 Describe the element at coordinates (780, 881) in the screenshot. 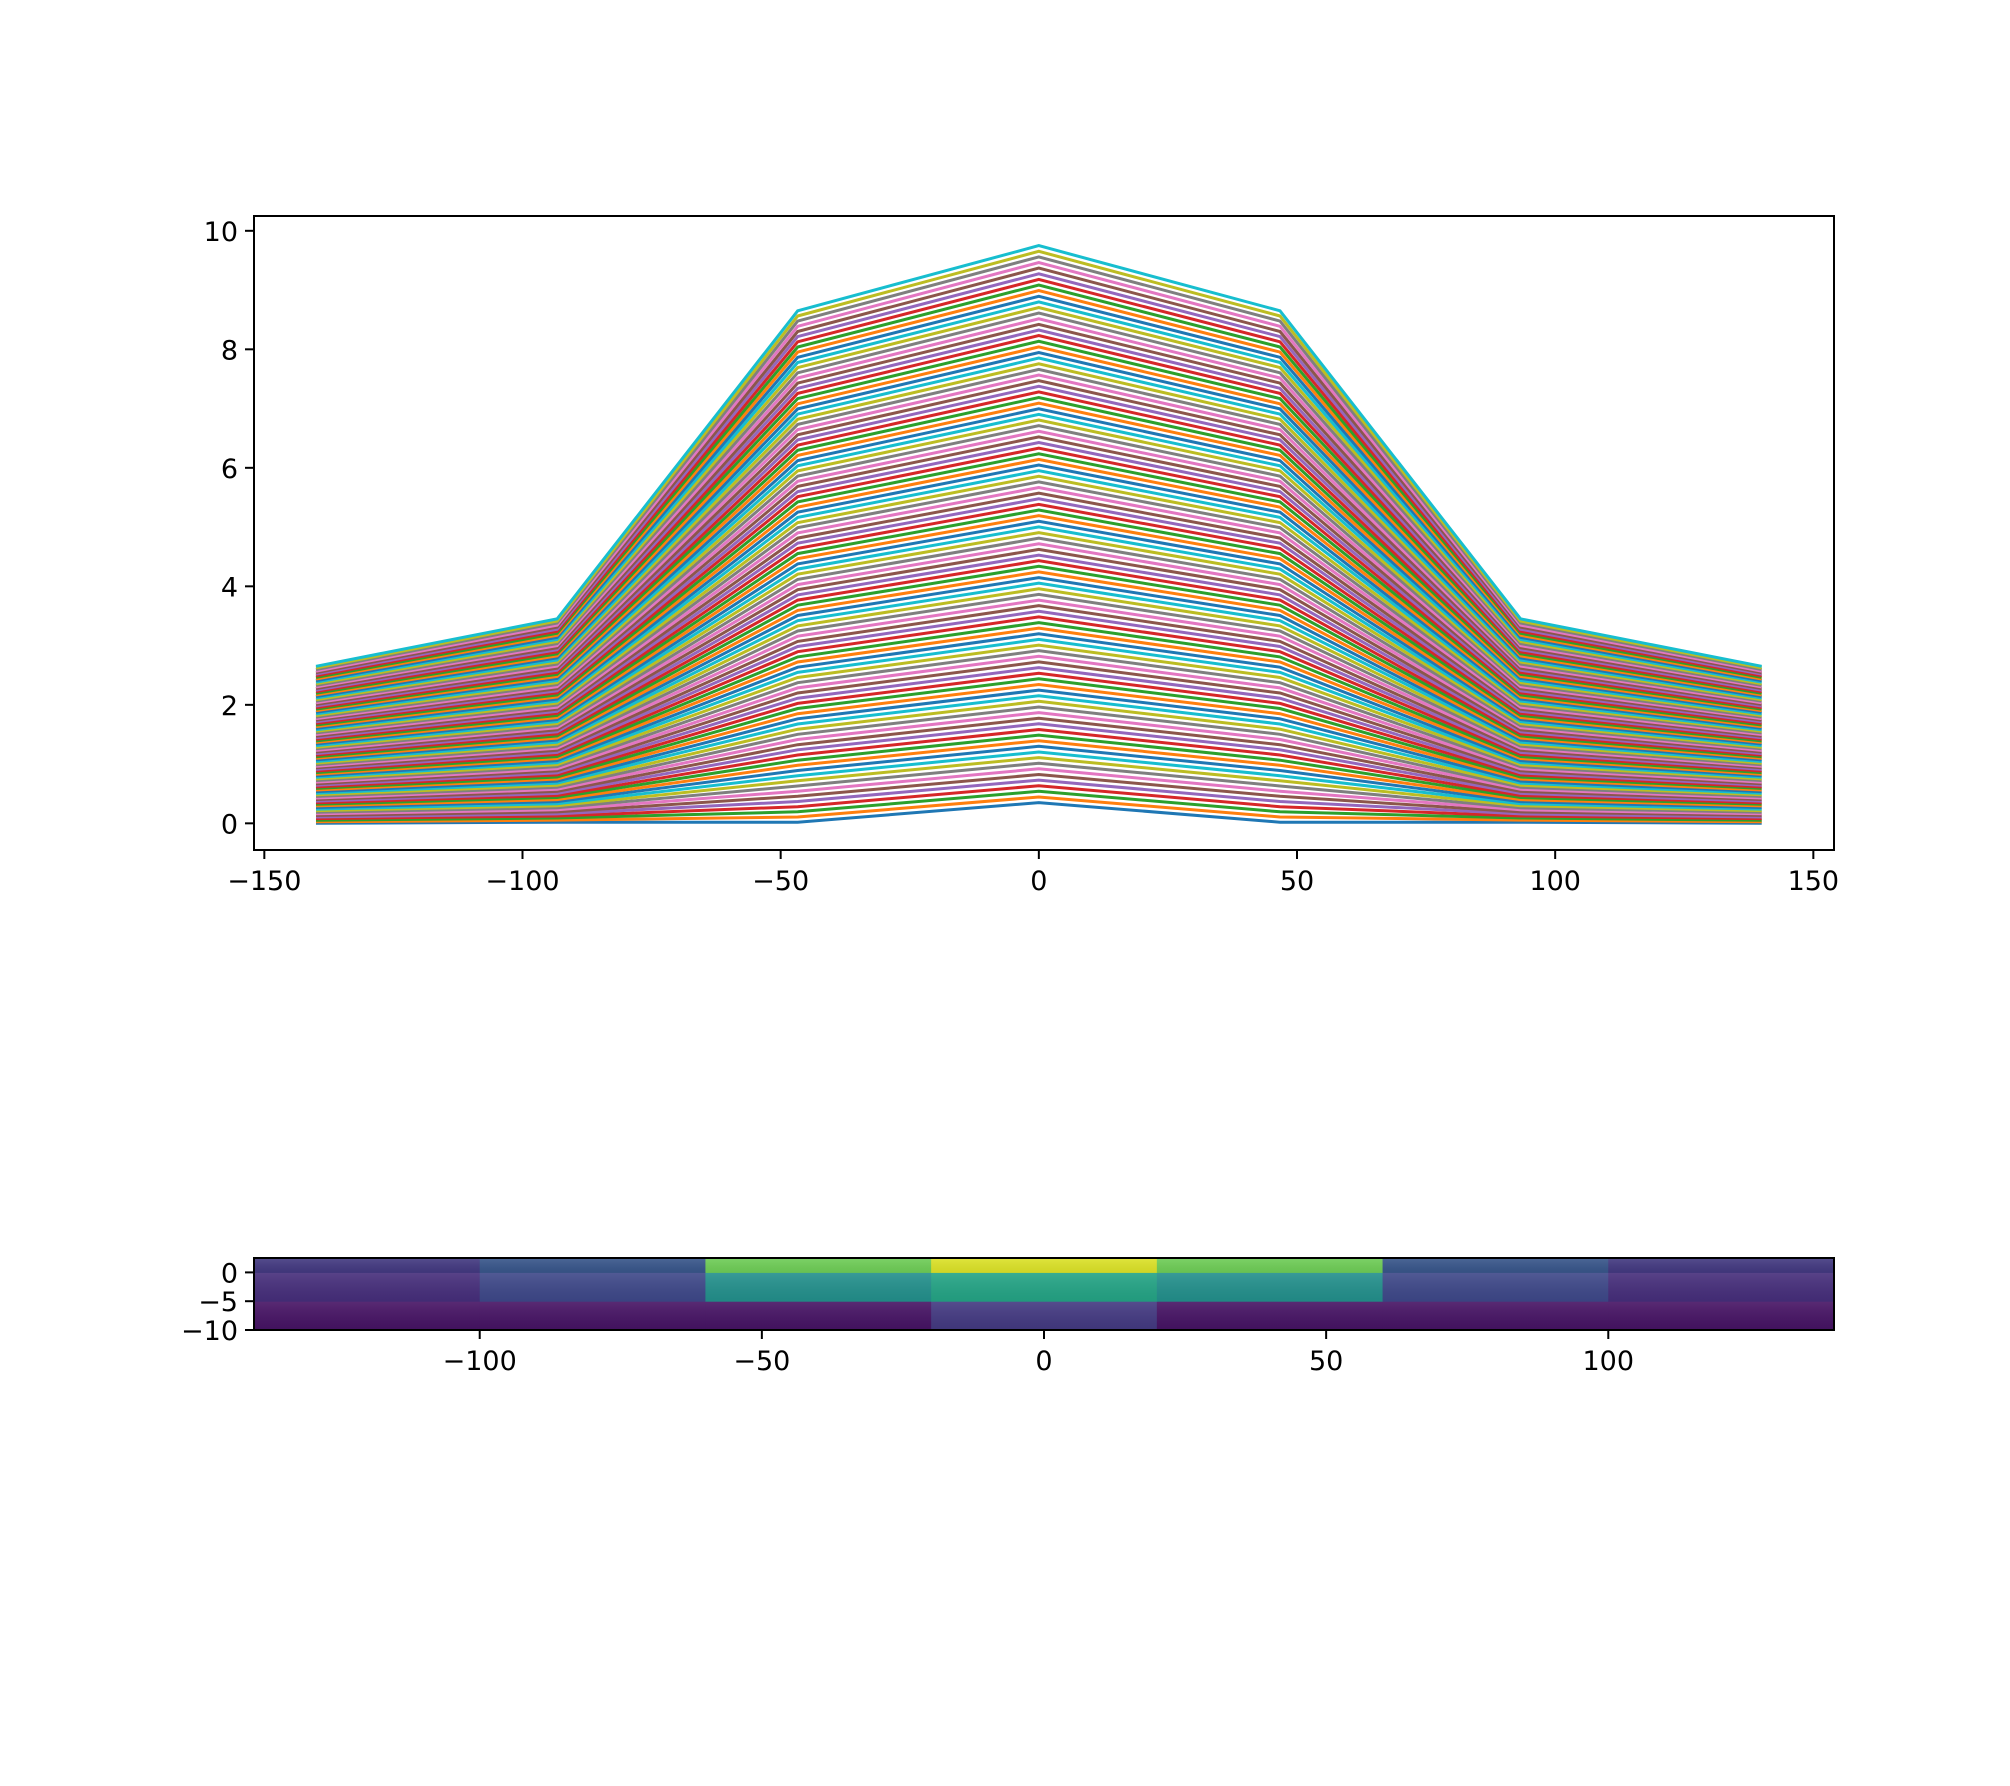

I see `x-tick-label: −50` at that location.